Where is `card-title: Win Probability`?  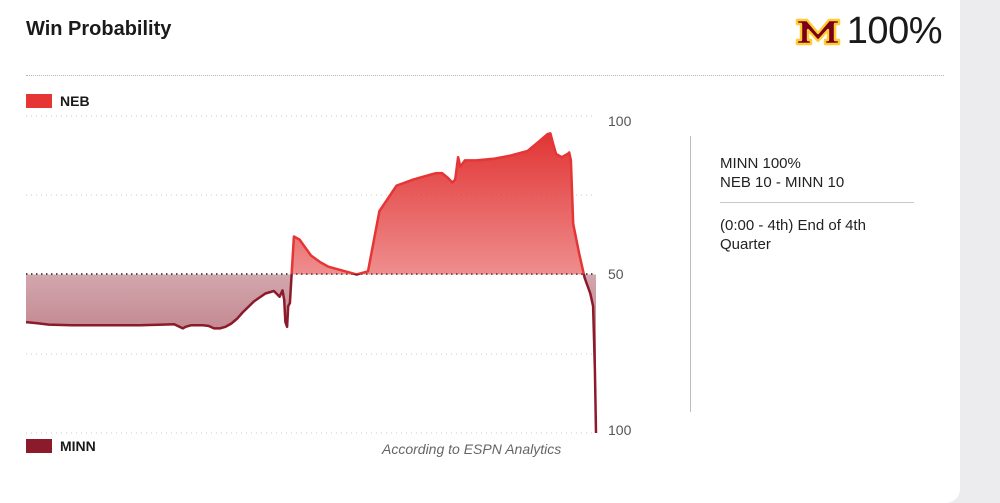 card-title: Win Probability is located at coordinates (99, 29).